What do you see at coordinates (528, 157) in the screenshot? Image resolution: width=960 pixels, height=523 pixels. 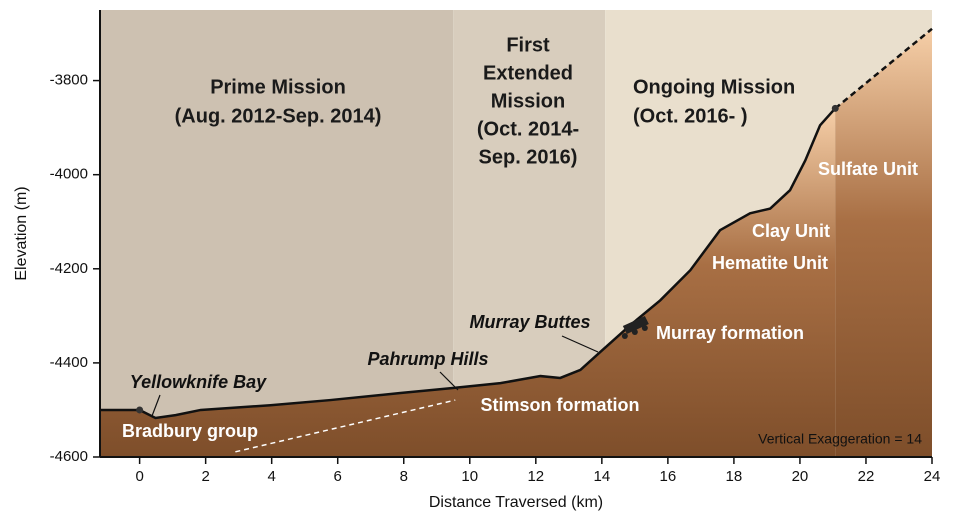 I see `region-label: Sep. 2016)` at bounding box center [528, 157].